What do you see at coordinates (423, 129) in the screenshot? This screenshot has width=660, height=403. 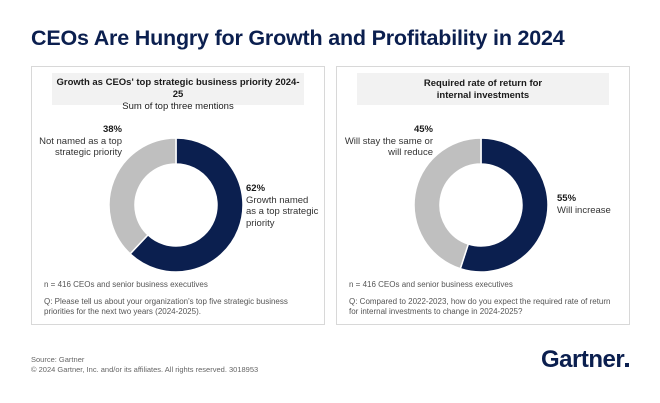 I see `value-label: 45%` at bounding box center [423, 129].